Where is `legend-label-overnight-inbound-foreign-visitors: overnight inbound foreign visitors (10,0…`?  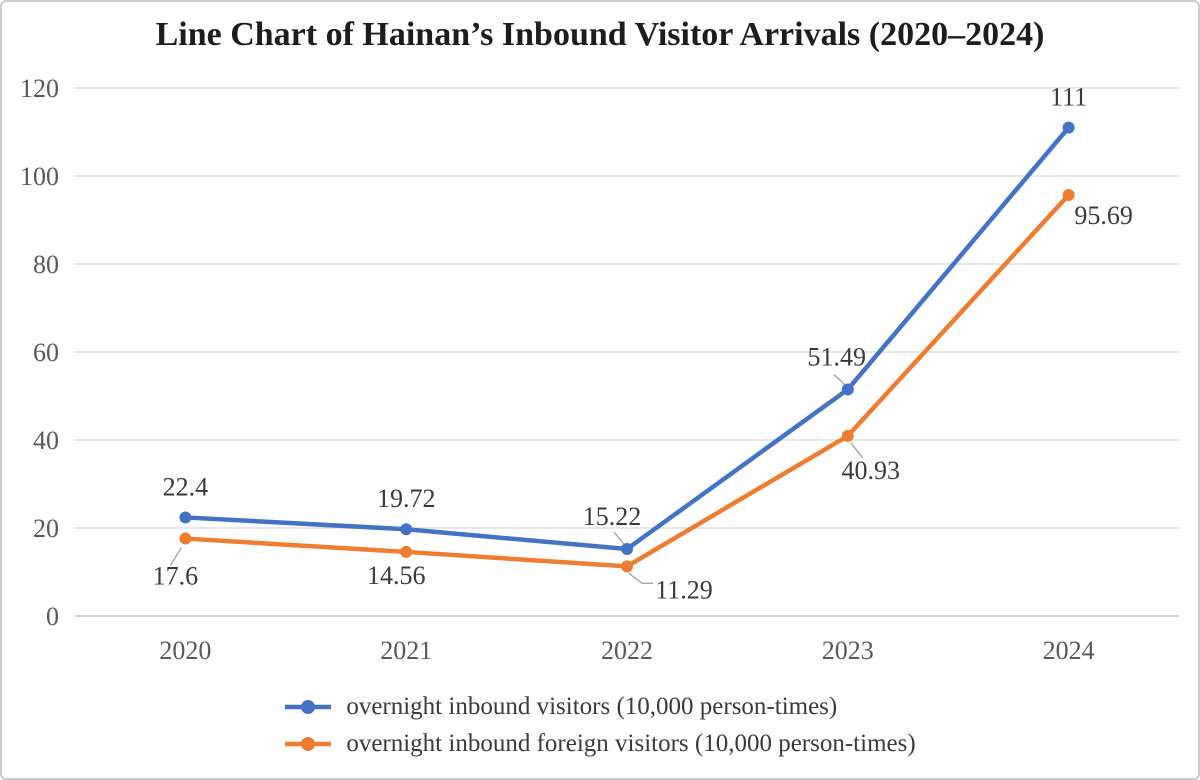
legend-label-overnight-inbound-foreign-visitors: overnight inbound foreign visitors (10,0… is located at coordinates (631, 743).